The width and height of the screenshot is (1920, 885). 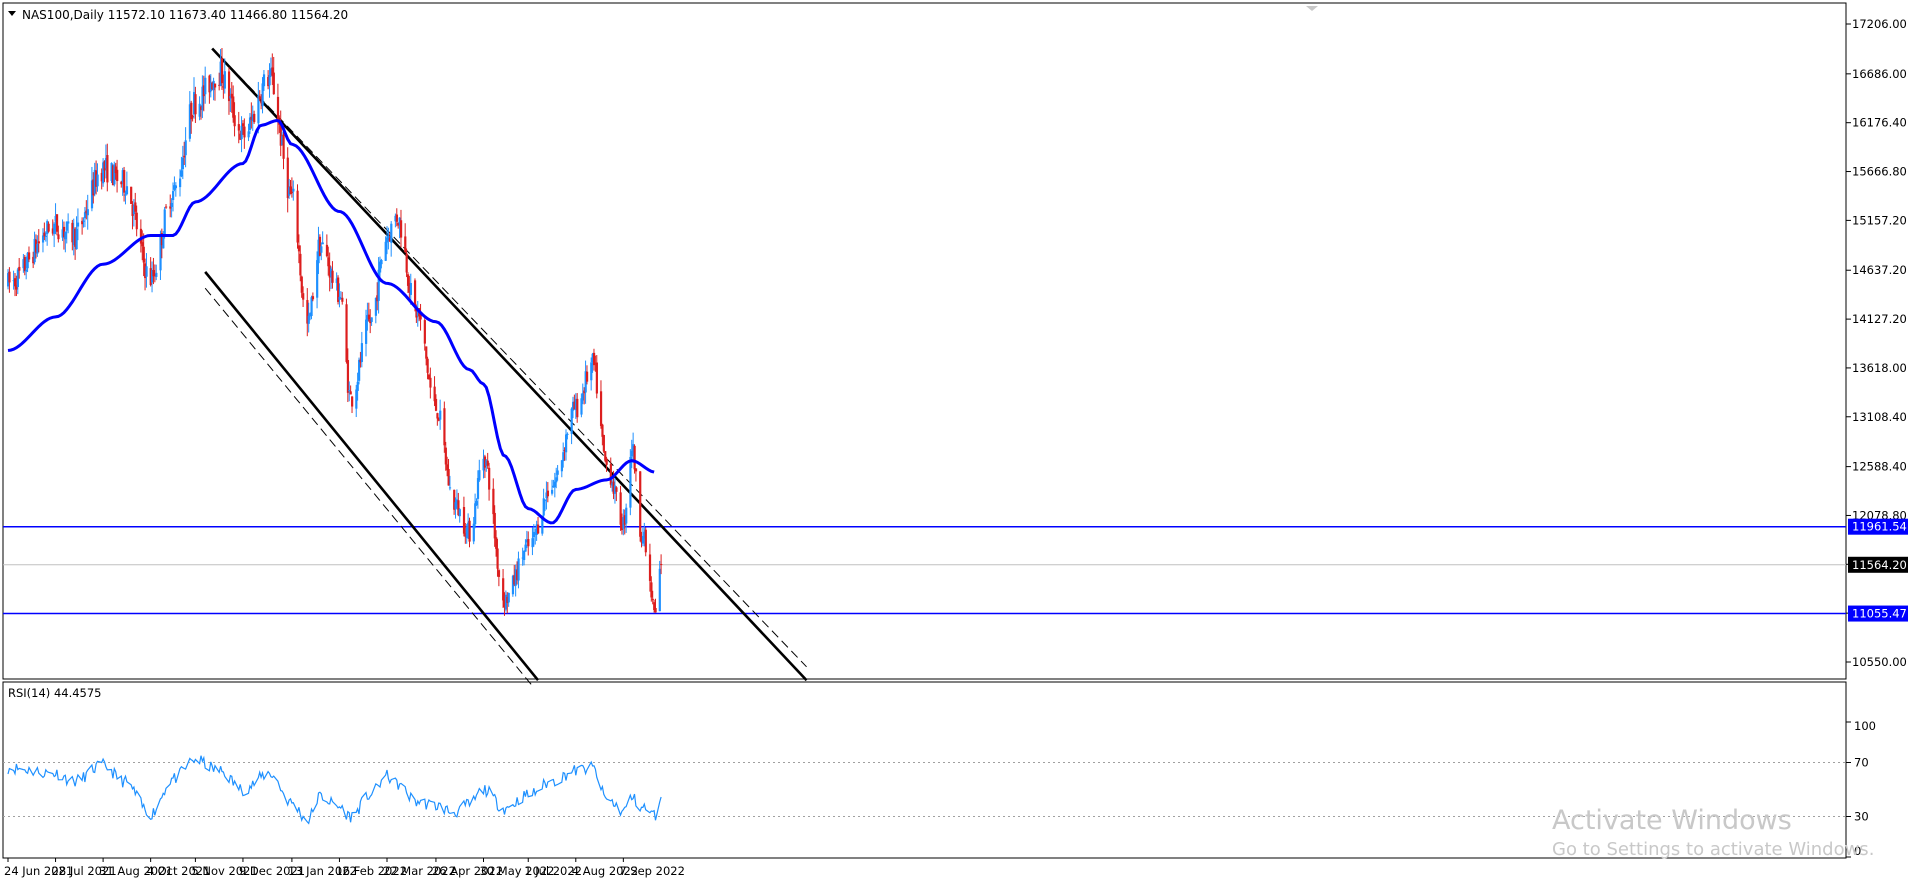 What do you see at coordinates (1312, 8) in the screenshot?
I see `scroll-marker-icon` at bounding box center [1312, 8].